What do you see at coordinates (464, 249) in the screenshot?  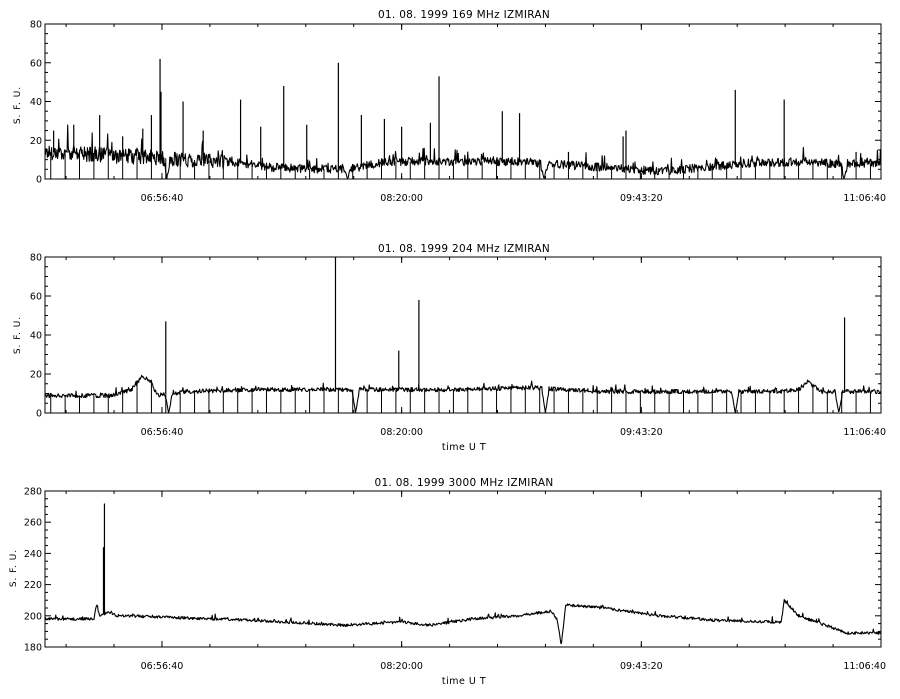 I see `panel-title: 01. 08. 1999 204 MHz IZMIRAN` at bounding box center [464, 249].